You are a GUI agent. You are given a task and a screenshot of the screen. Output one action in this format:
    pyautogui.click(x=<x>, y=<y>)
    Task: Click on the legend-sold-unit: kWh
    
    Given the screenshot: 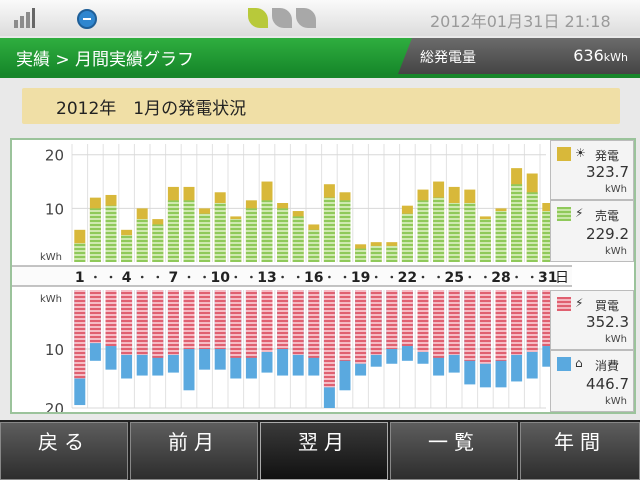 What is the action you would take?
    pyautogui.click(x=615, y=251)
    